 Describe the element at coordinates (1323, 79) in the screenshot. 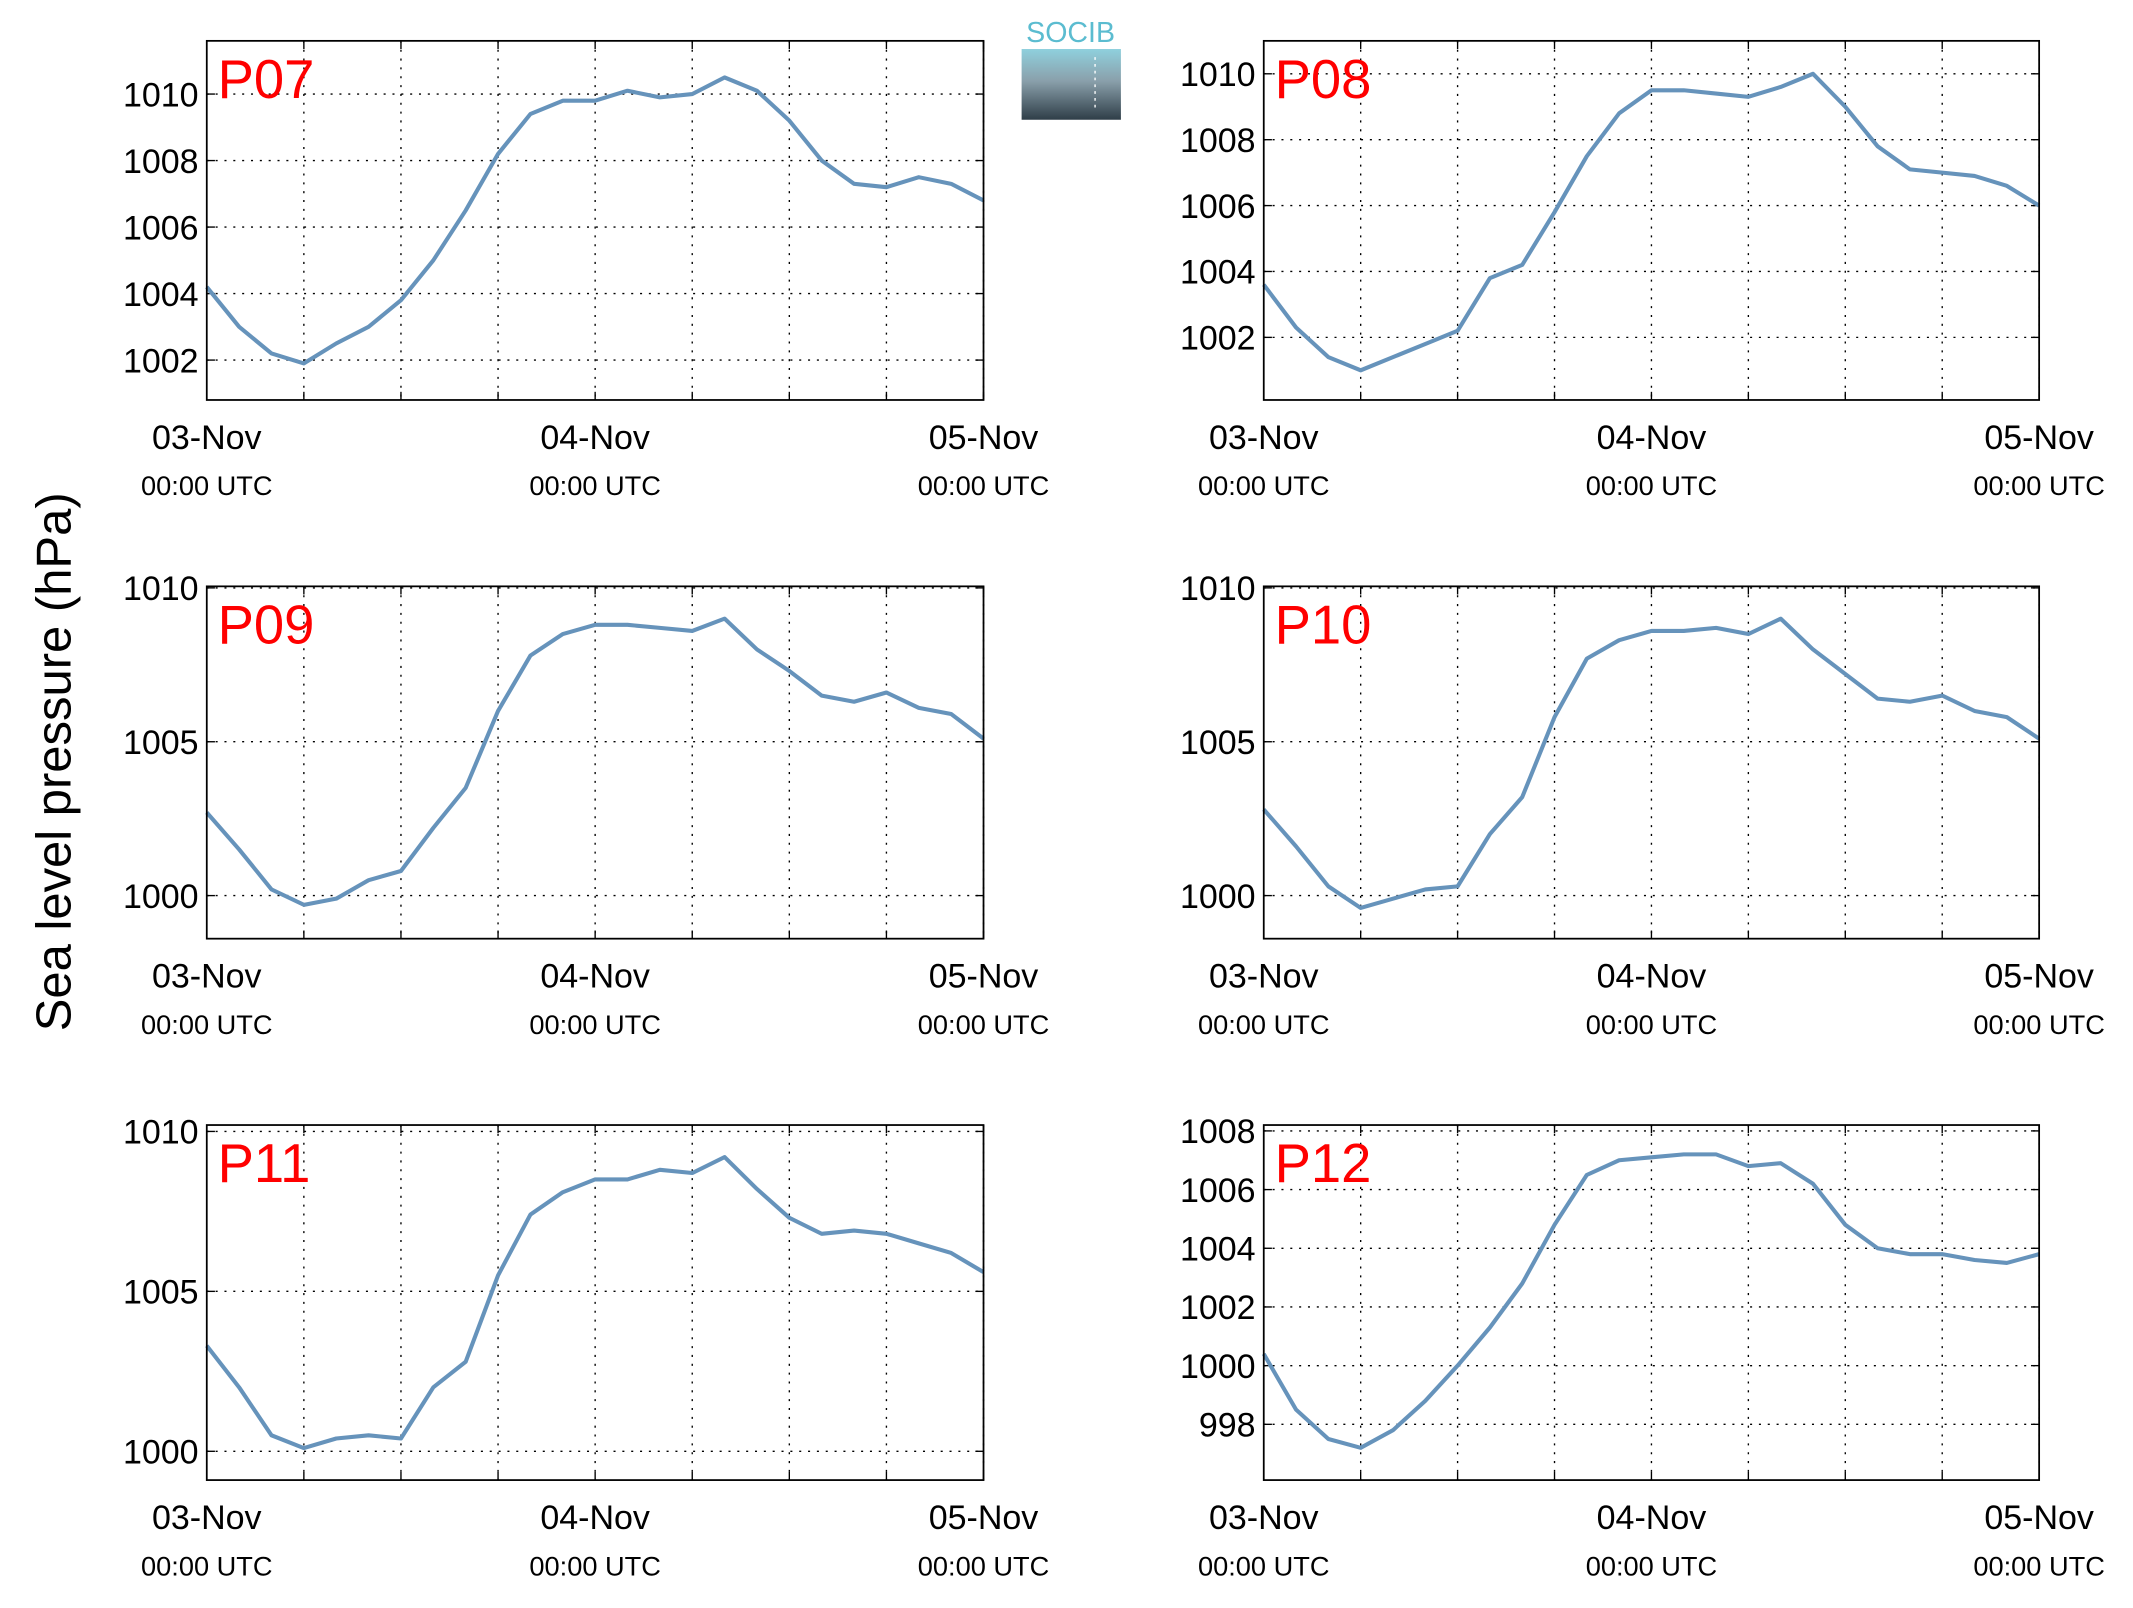

I see `panel-title: P08` at that location.